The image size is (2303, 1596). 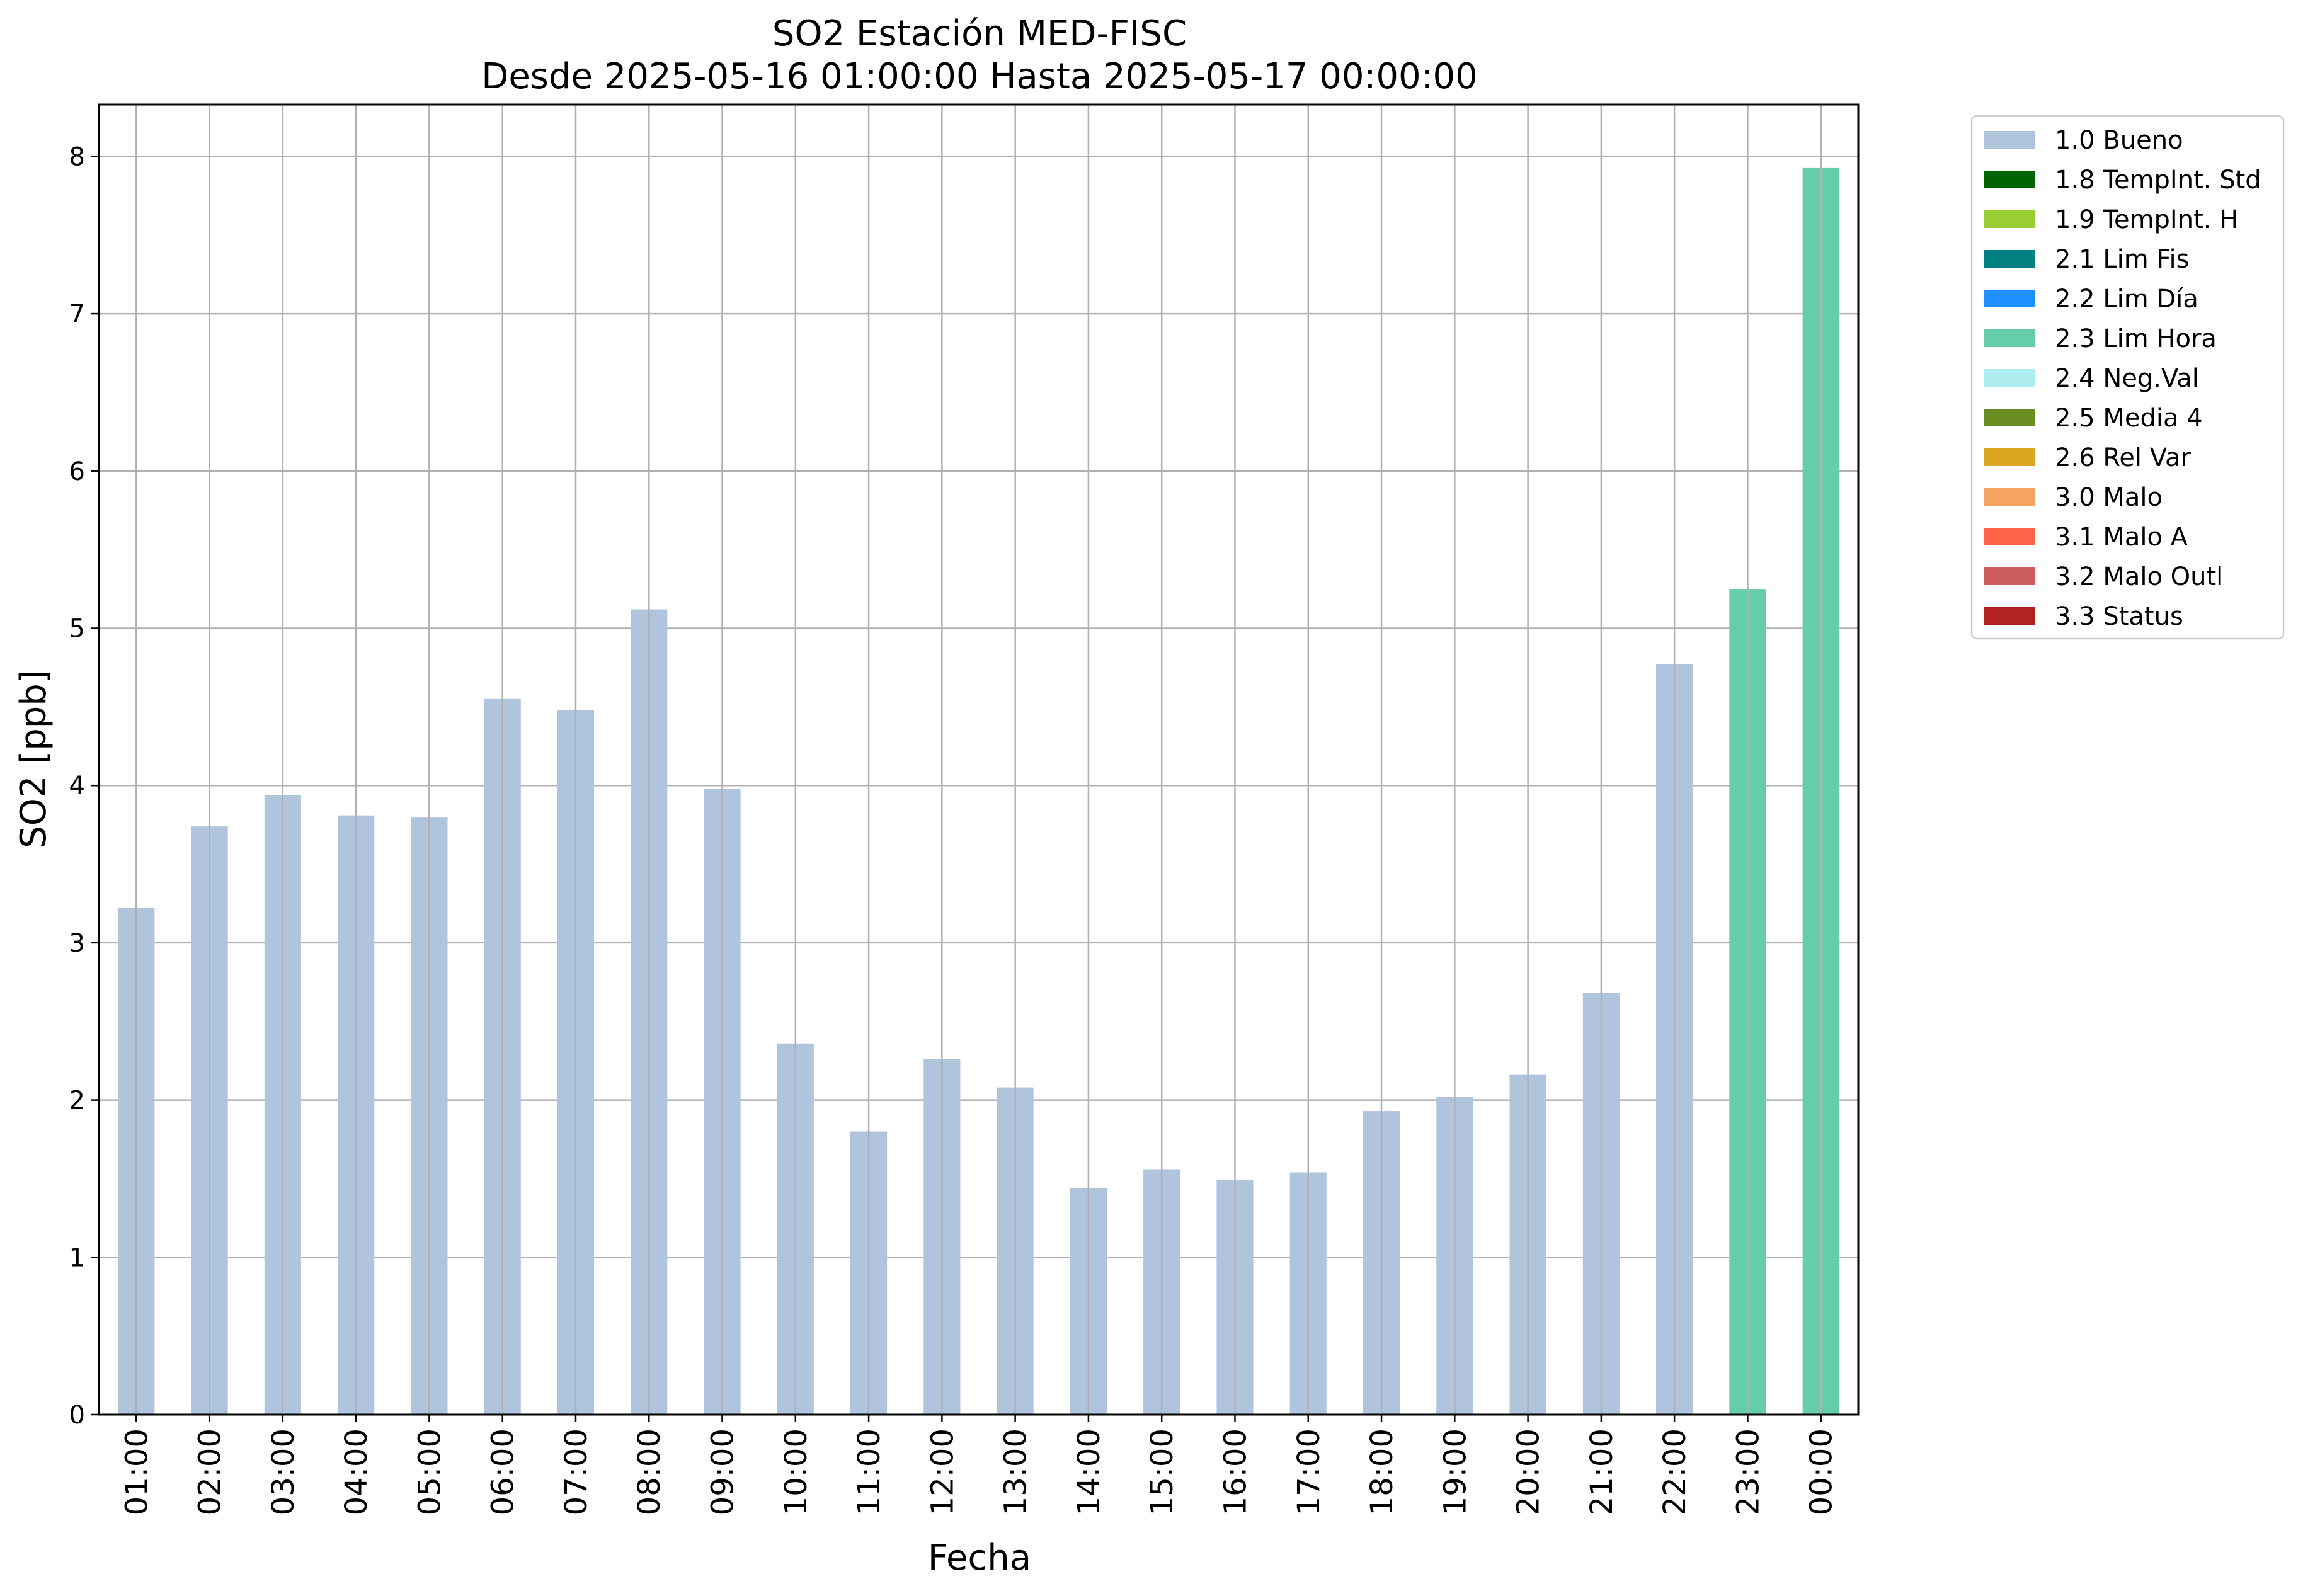 I want to click on x-tick-label: 04:00, so click(x=356, y=1471).